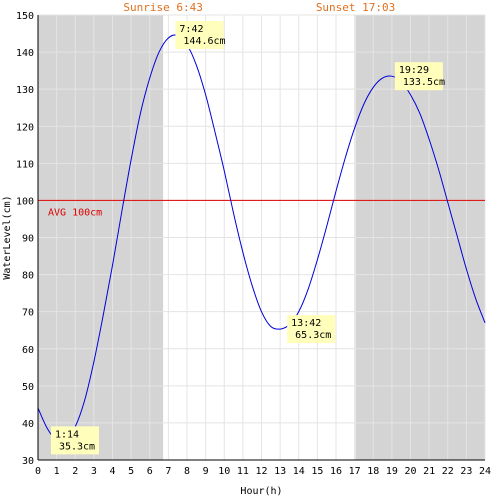 This screenshot has width=500, height=500. I want to click on y-tick-label: 60, so click(28, 350).